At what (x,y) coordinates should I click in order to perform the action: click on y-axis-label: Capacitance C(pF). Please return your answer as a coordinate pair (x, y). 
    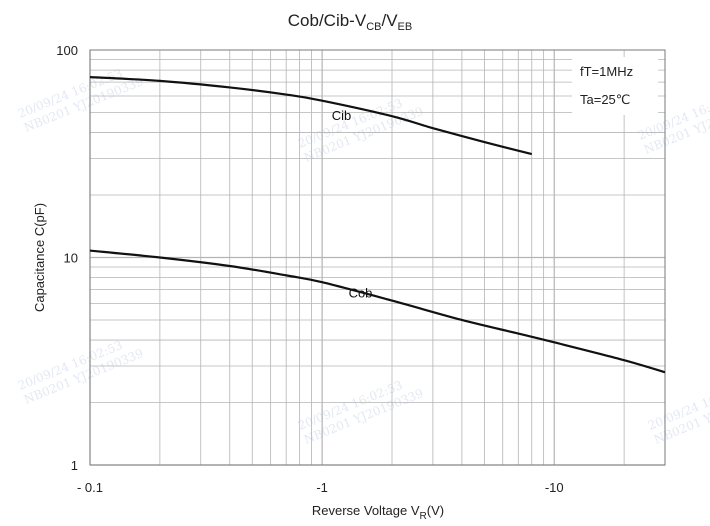
    Looking at the image, I should click on (39, 257).